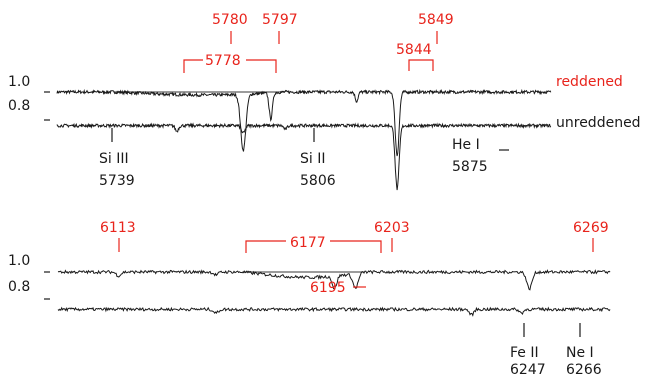 The height and width of the screenshot is (377, 651). What do you see at coordinates (436, 20) in the screenshot?
I see `dib-label-5849: 5849` at bounding box center [436, 20].